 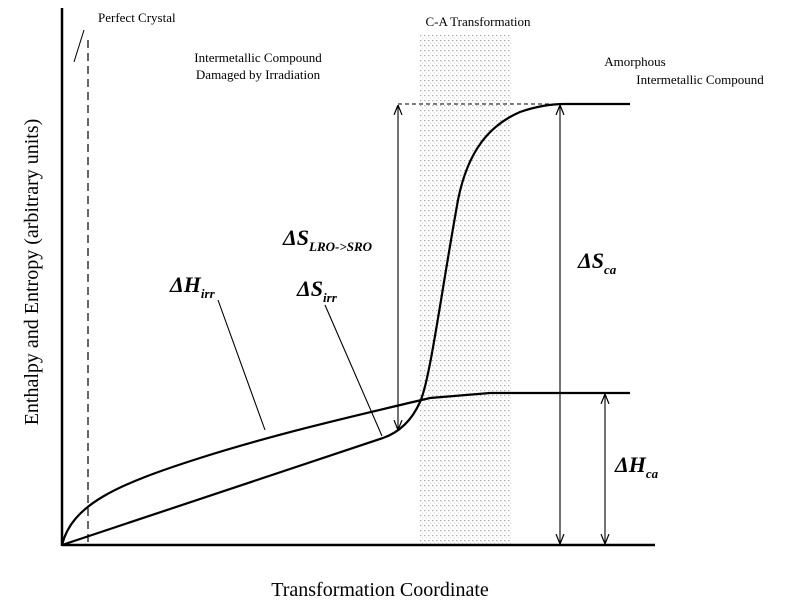 What do you see at coordinates (32, 272) in the screenshot?
I see `y-axis-label: Enthalpy and Entropy (arbitrary units)` at bounding box center [32, 272].